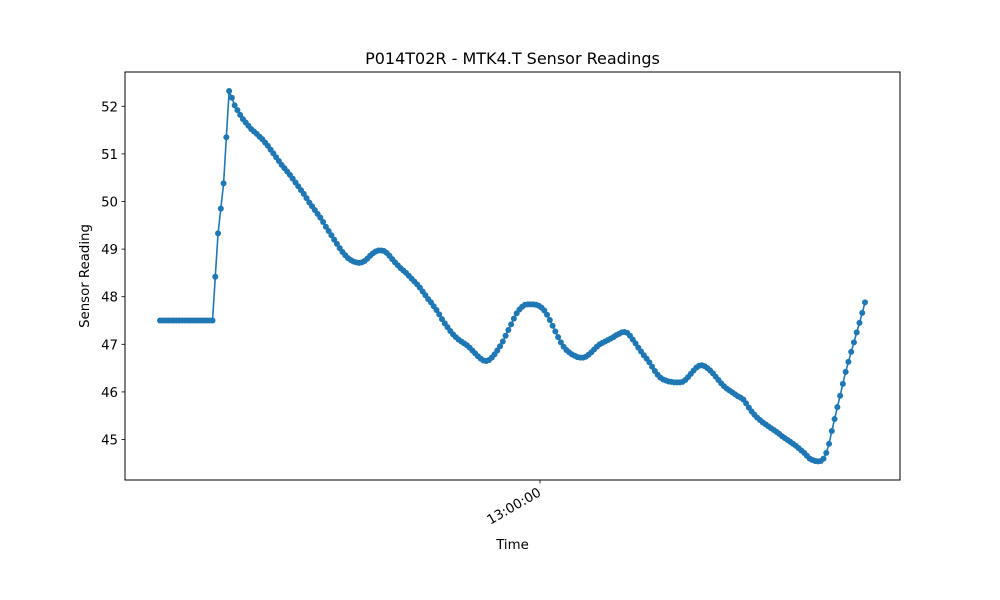 This screenshot has height=600, width=1000. Describe the element at coordinates (109, 202) in the screenshot. I see `y-tick-label: 50` at that location.